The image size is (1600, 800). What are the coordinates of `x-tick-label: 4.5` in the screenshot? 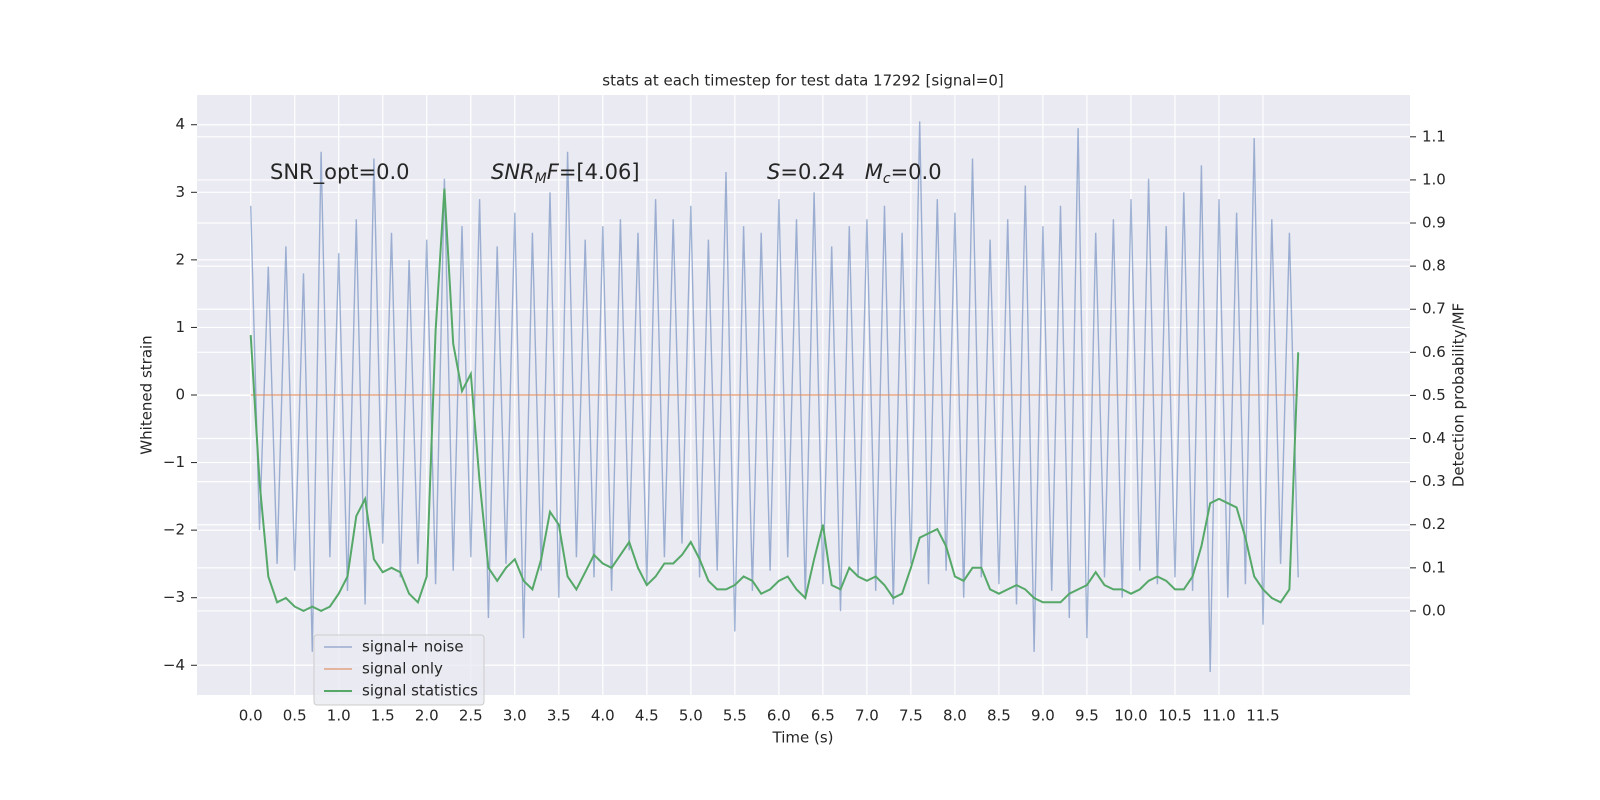 It's located at (647, 716).